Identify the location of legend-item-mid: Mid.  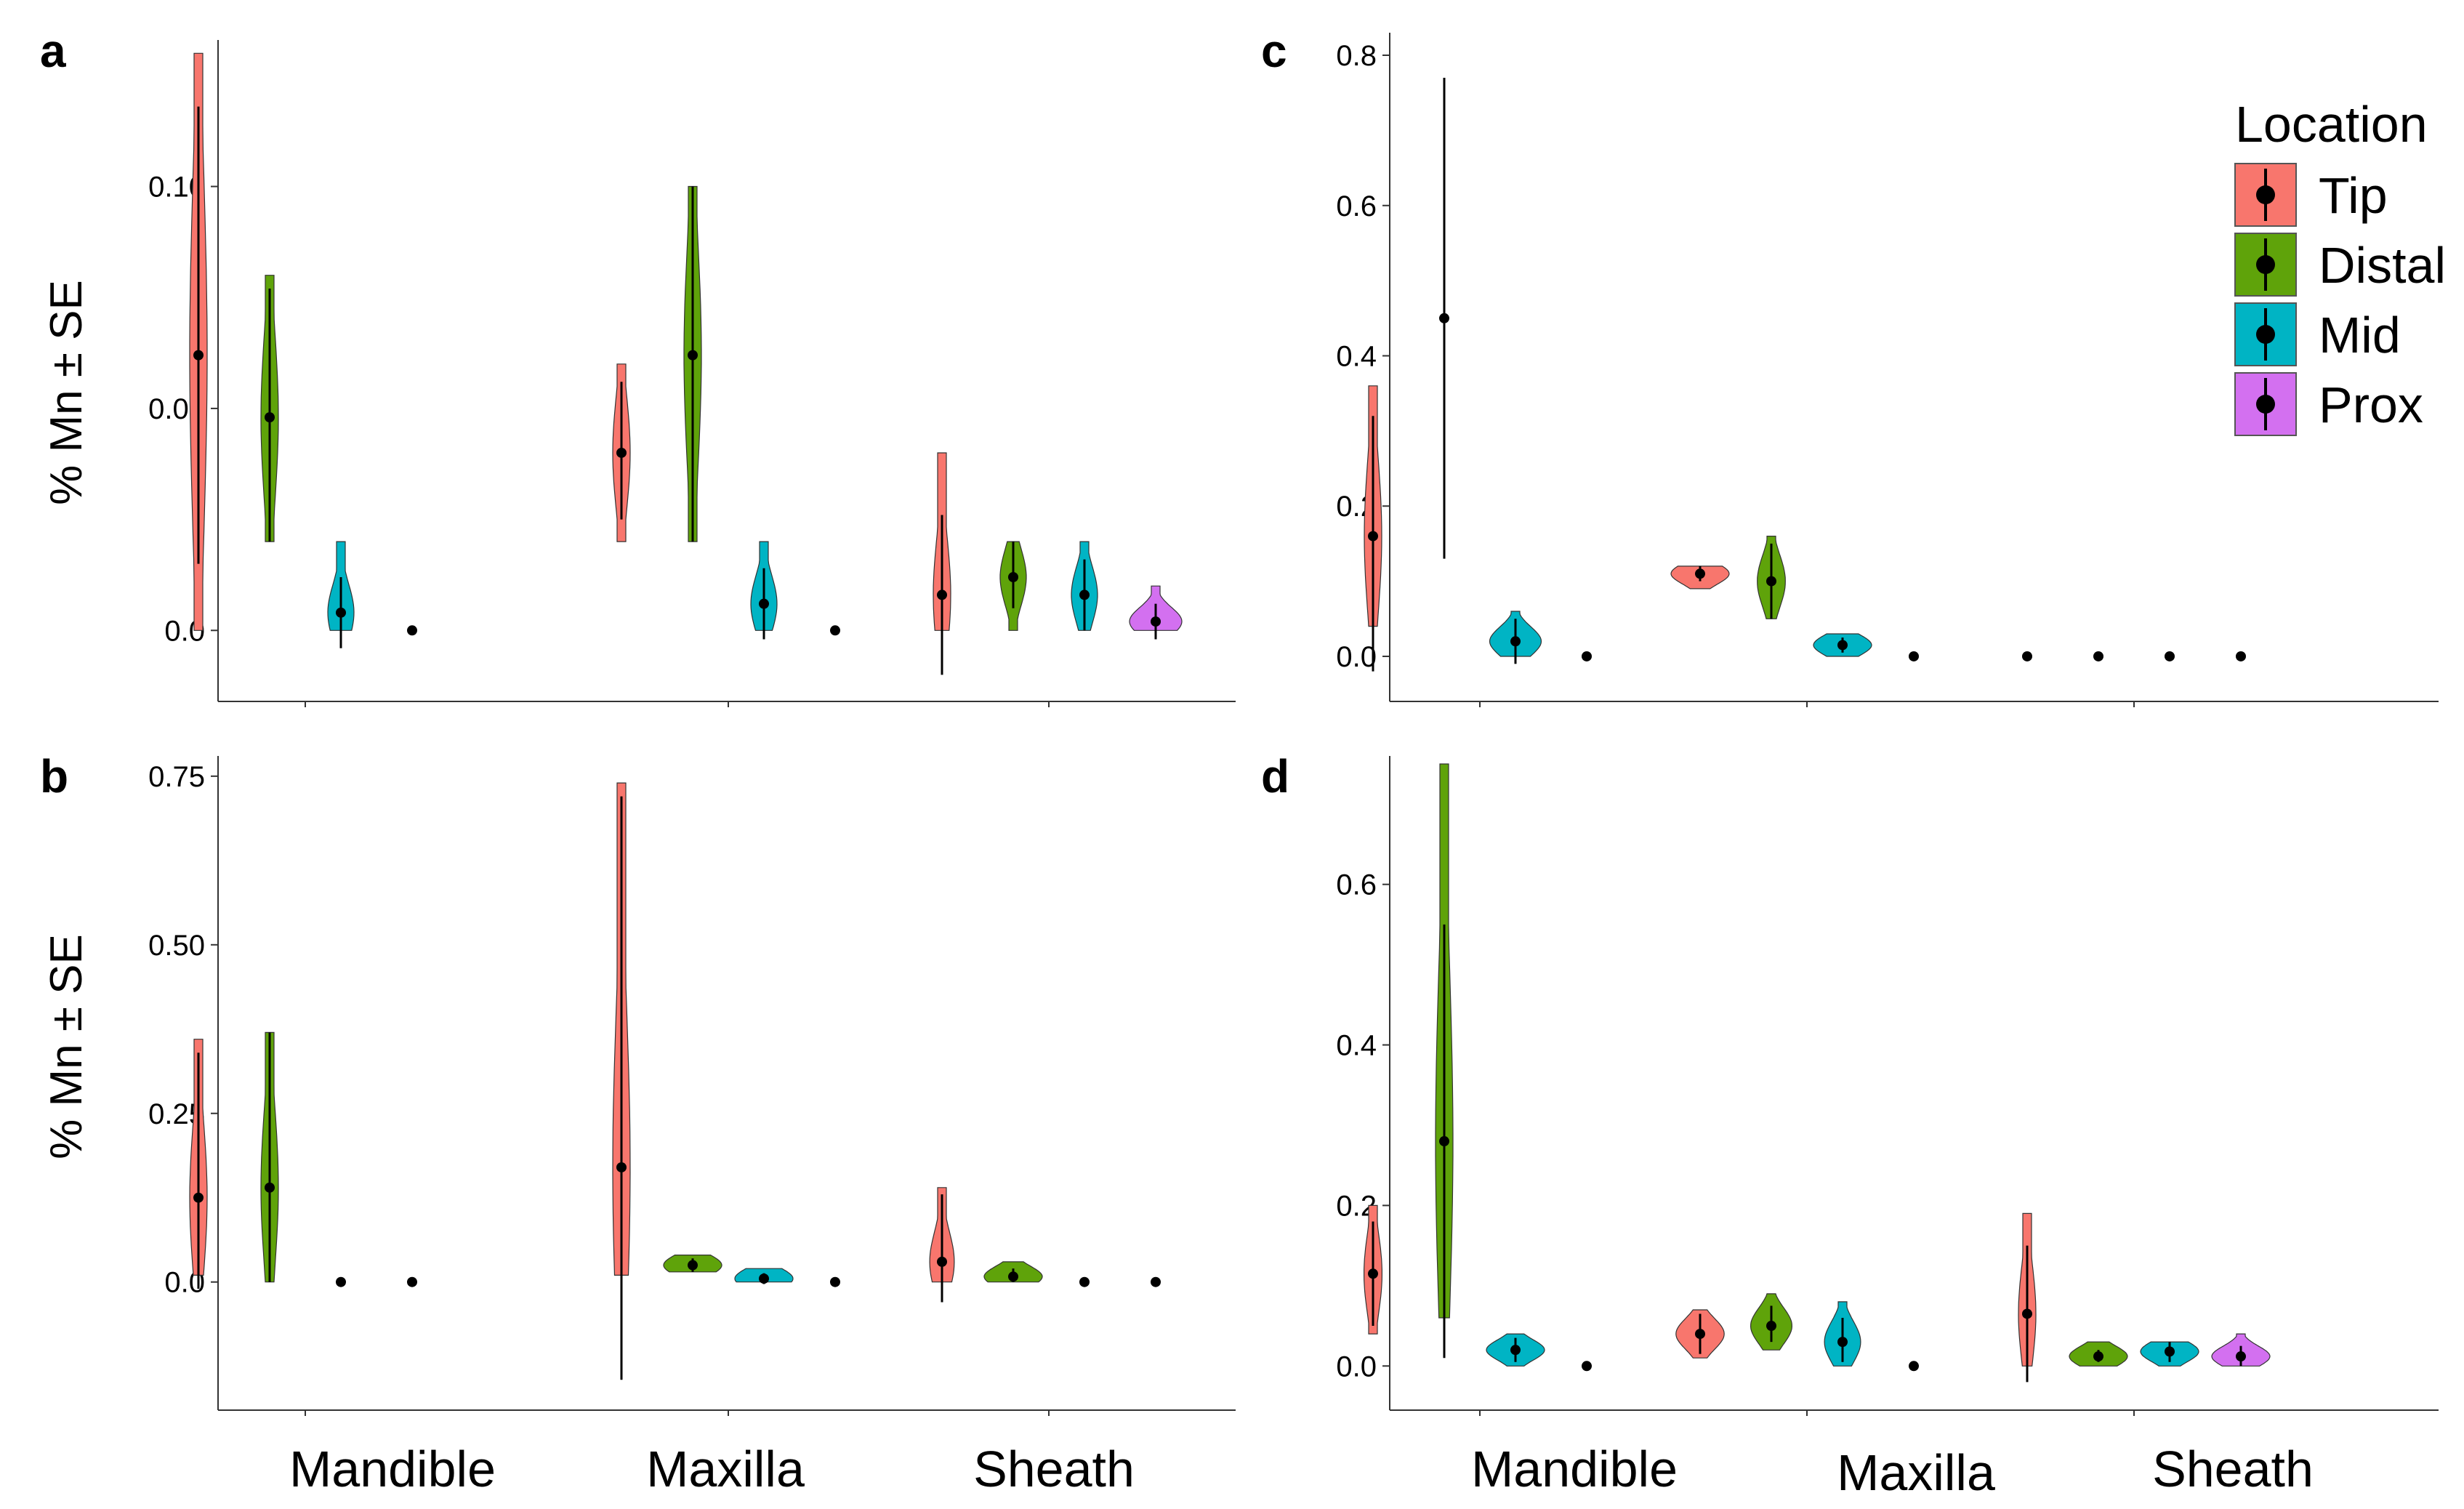
(2317, 334).